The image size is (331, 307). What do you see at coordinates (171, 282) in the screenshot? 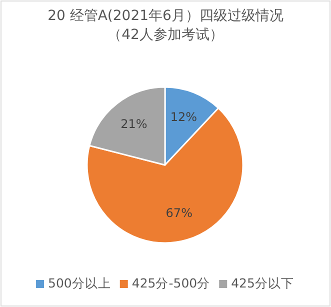
I see `legend-label: 425分-500分` at bounding box center [171, 282].